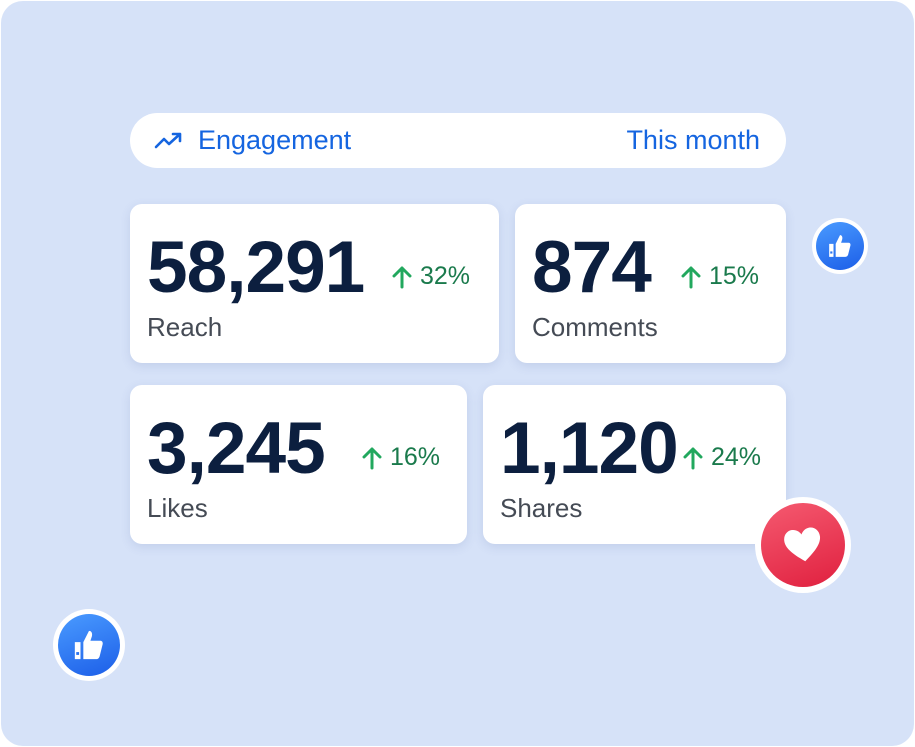 This screenshot has width=915, height=747. I want to click on heart-icon, so click(802, 544).